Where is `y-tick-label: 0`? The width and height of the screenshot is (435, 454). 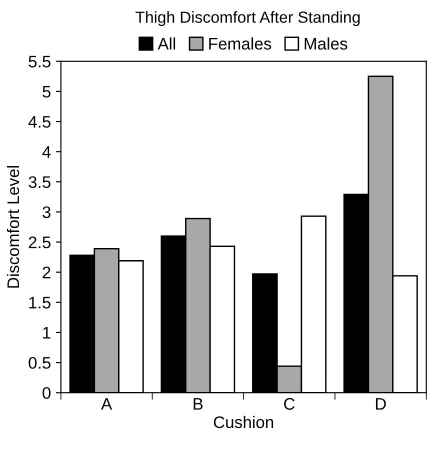 y-tick-label: 0 is located at coordinates (46, 393).